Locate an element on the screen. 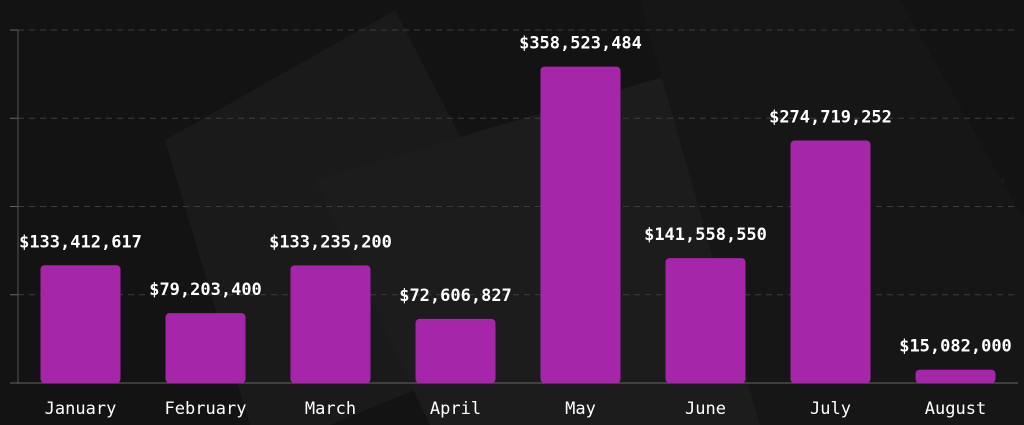 This screenshot has width=1024, height=425. x-tick-label: August is located at coordinates (955, 409).